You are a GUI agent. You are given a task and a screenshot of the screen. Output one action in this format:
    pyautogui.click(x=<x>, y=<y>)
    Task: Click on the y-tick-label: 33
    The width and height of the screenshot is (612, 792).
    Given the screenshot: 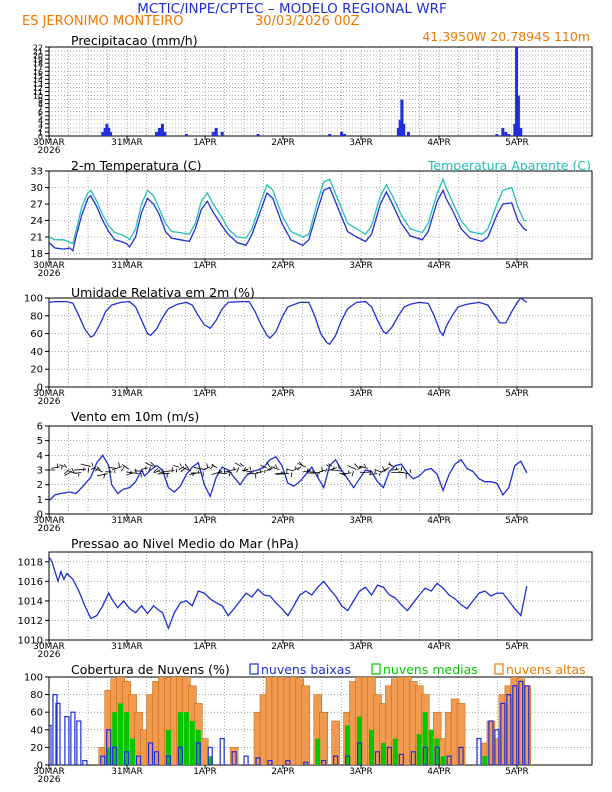 What is the action you would take?
    pyautogui.click(x=36, y=172)
    